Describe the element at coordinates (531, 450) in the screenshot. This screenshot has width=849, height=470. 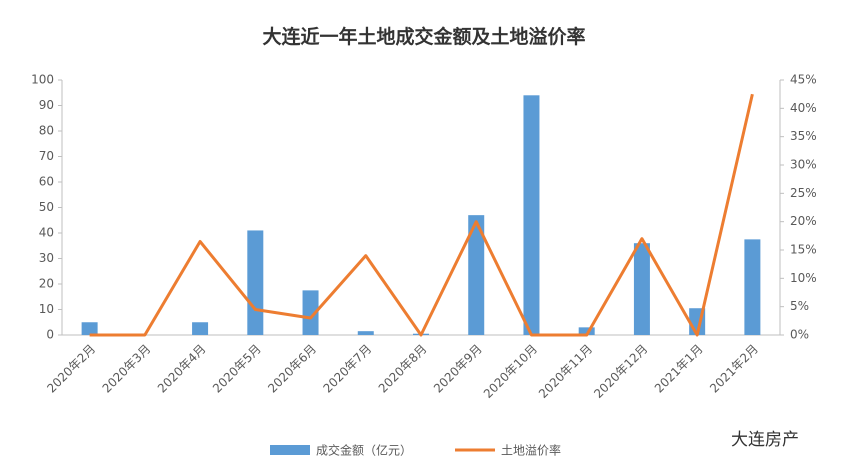
I see `legend-label: 土地溢价率` at that location.